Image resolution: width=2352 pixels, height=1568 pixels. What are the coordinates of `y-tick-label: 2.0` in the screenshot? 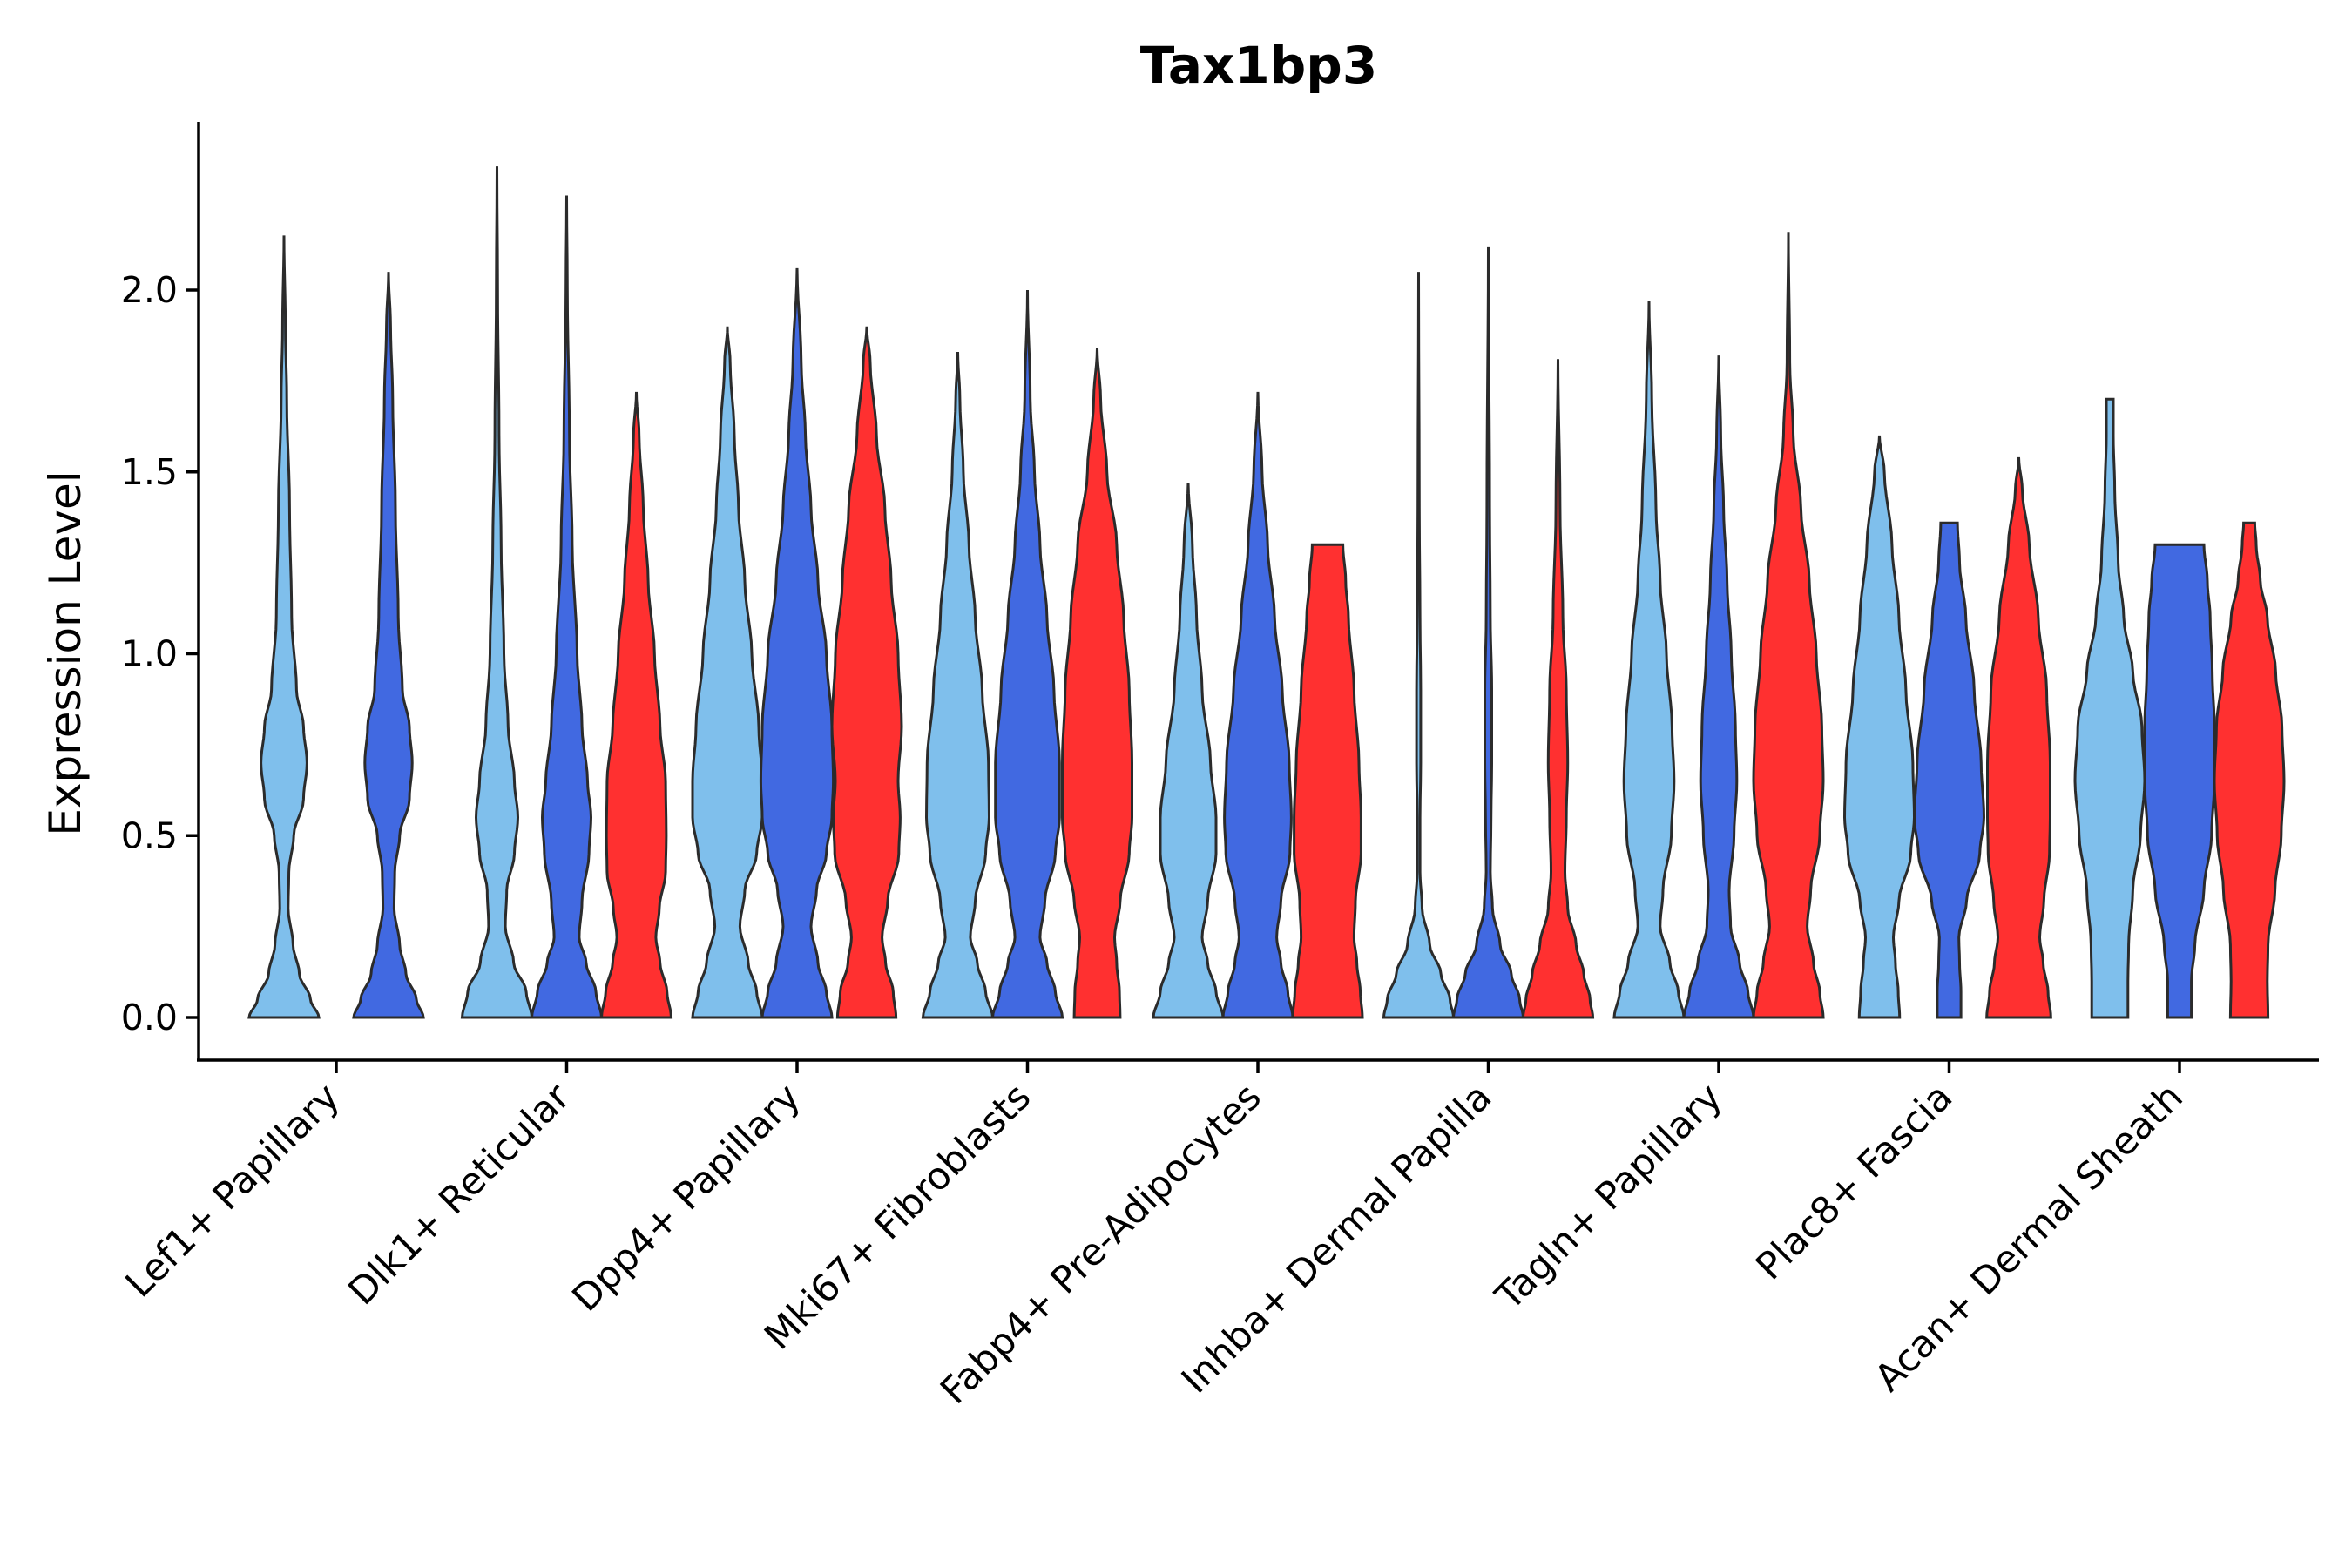 It's located at (150, 290).